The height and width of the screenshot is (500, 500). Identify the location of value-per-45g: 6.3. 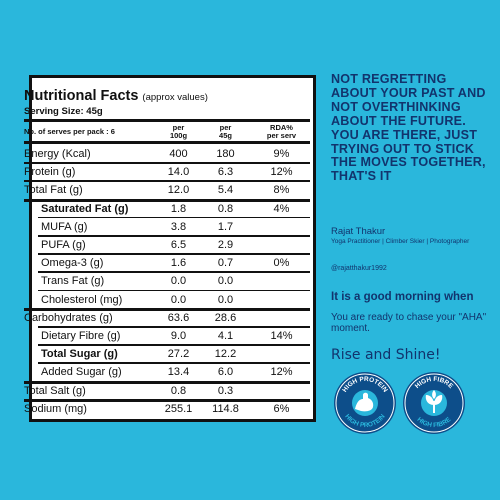
(225, 172).